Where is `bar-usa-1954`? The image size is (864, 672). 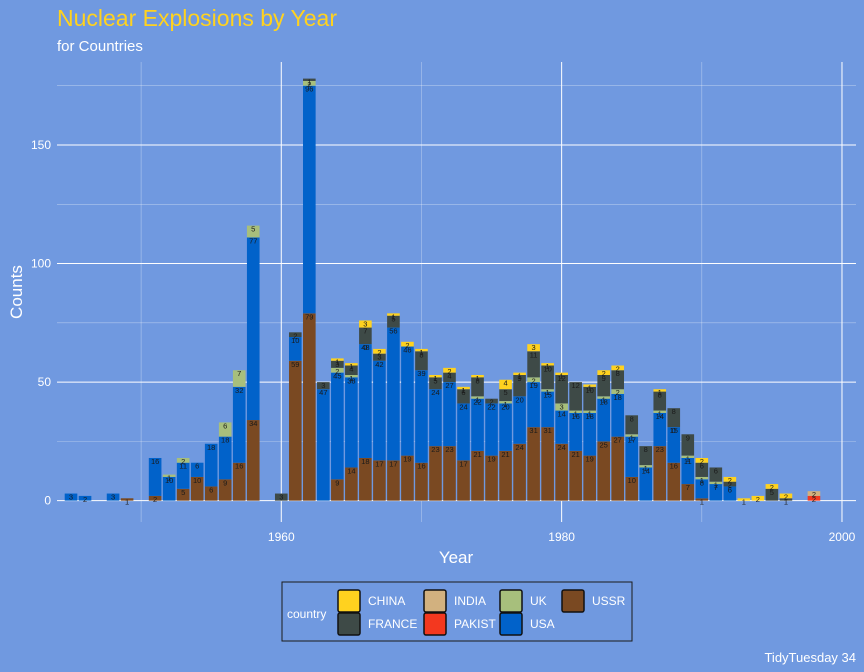
bar-usa-1954 is located at coordinates (197, 469).